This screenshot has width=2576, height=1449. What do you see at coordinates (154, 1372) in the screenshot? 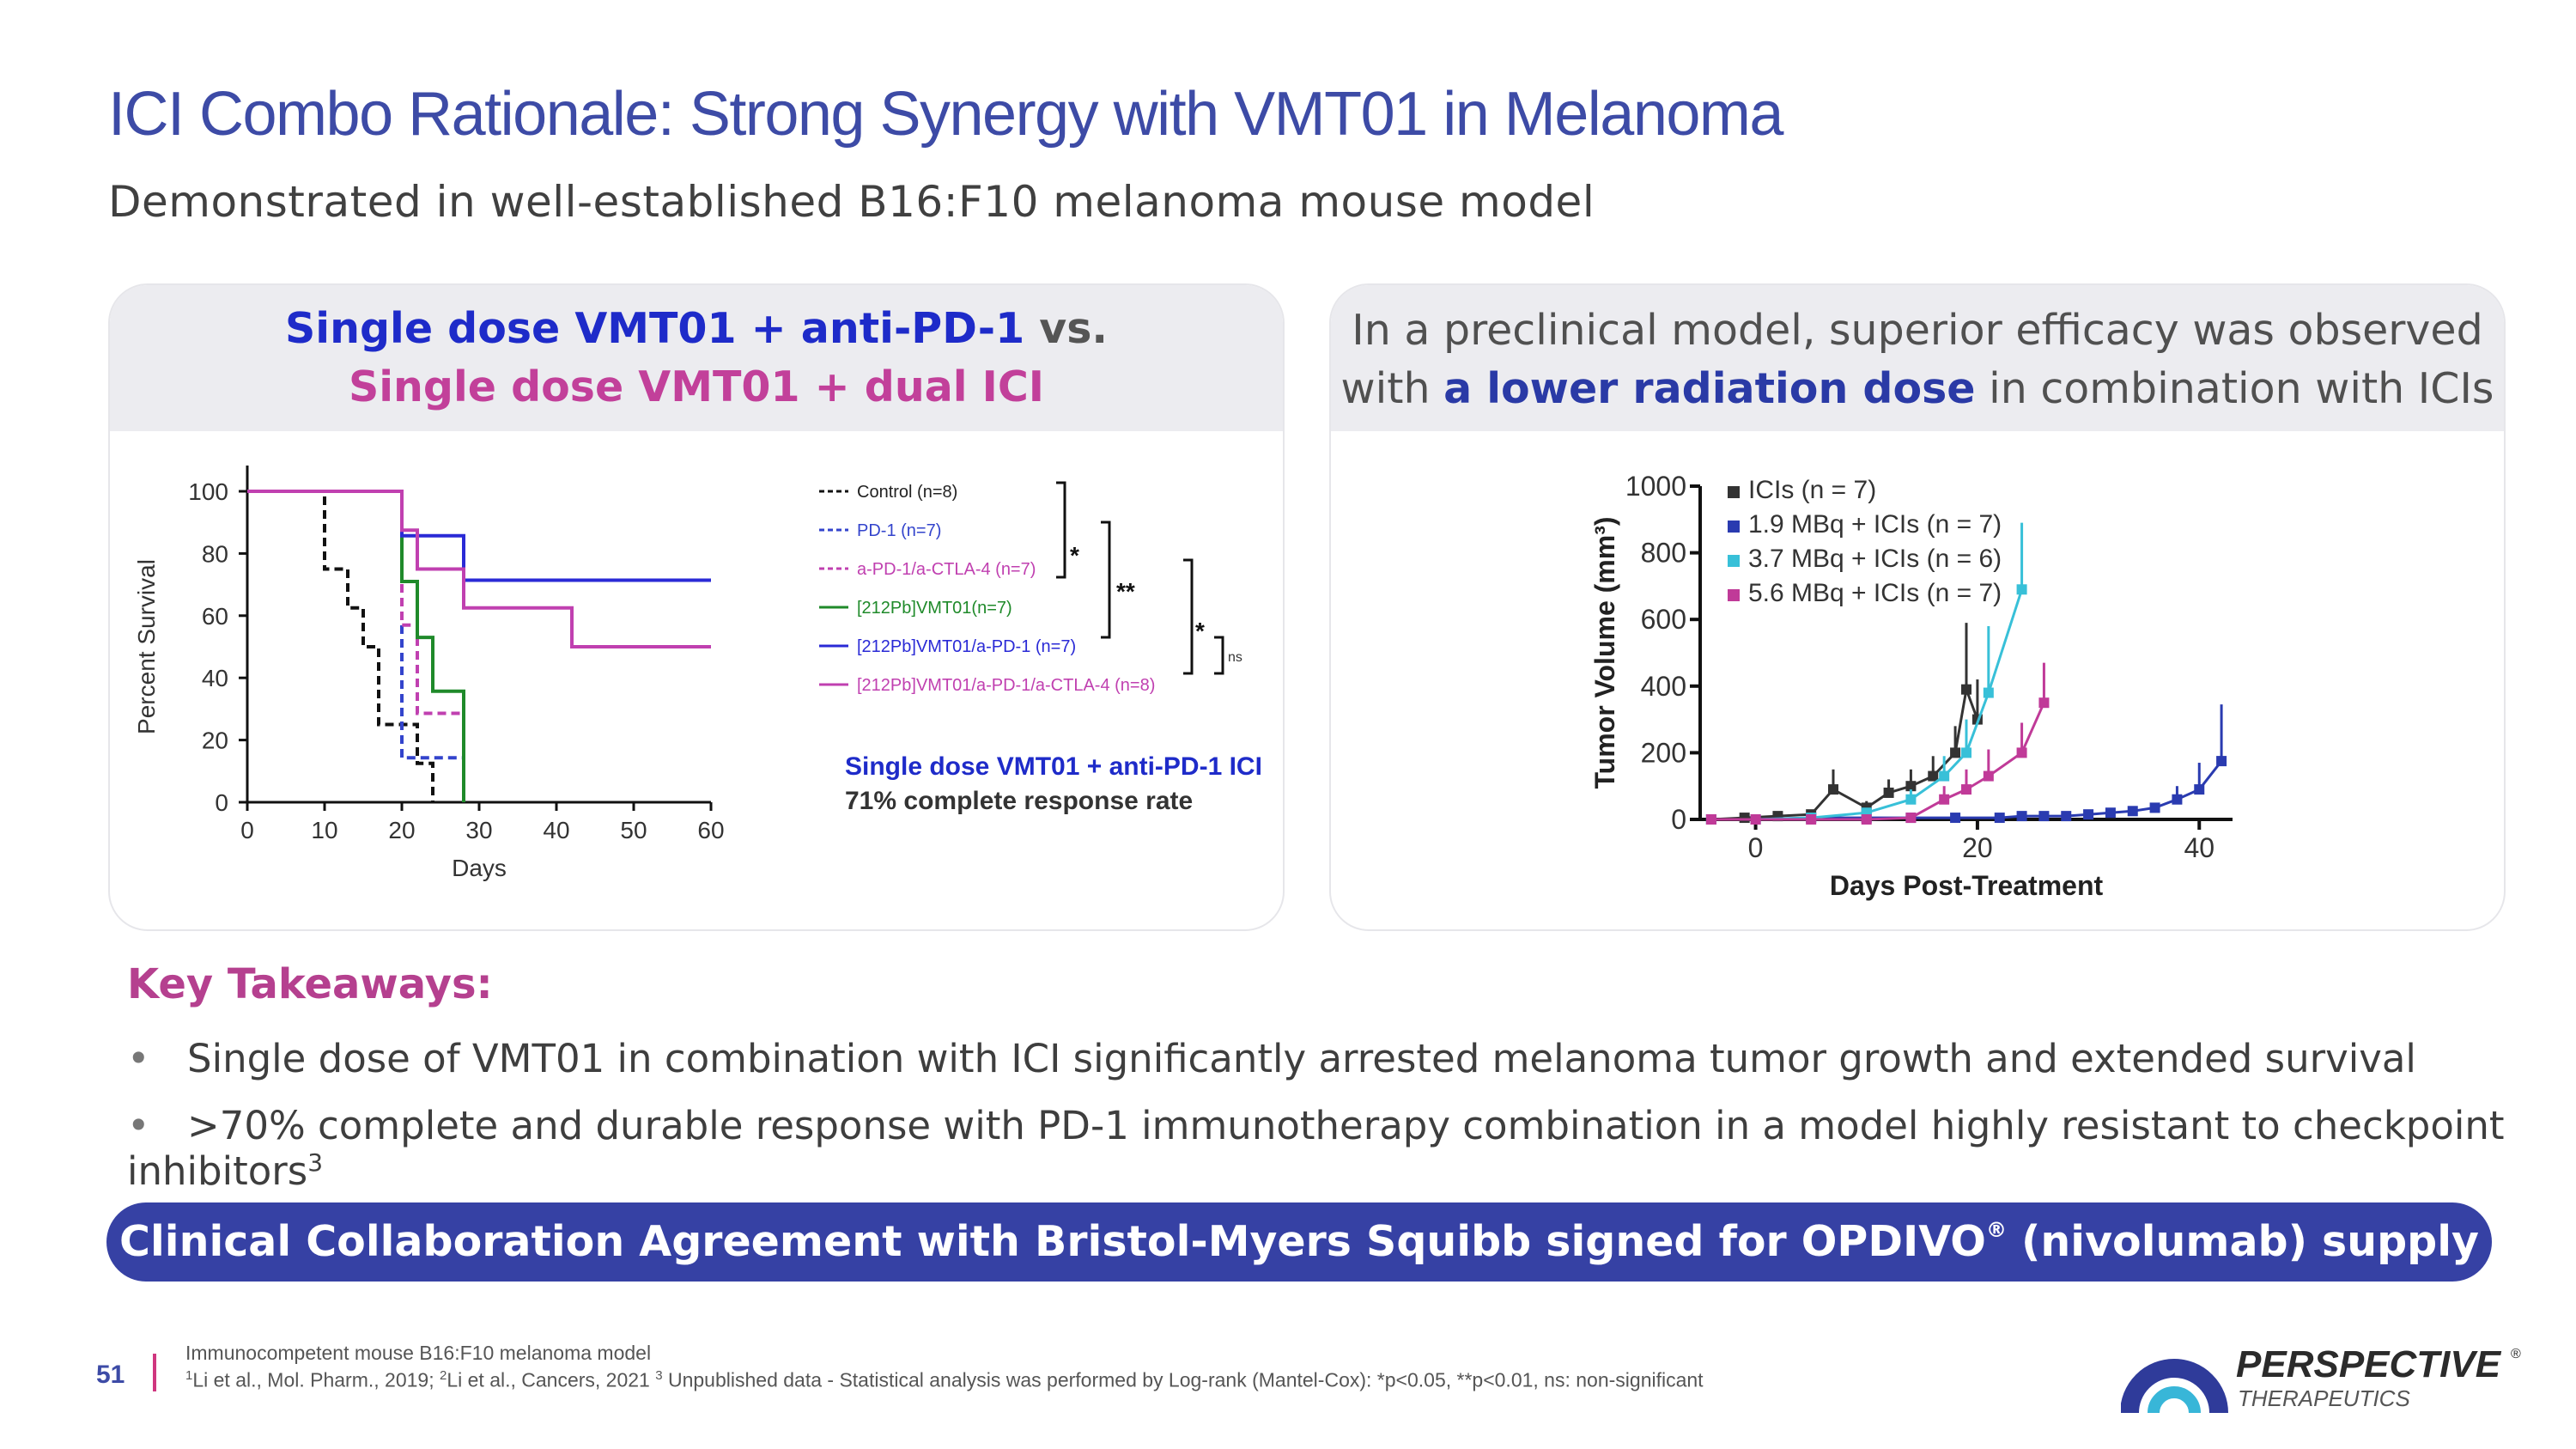
I see `footer-divider` at bounding box center [154, 1372].